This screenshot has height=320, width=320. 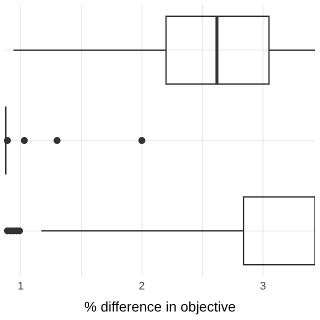 I want to click on x-tick-label: 3, so click(x=263, y=286).